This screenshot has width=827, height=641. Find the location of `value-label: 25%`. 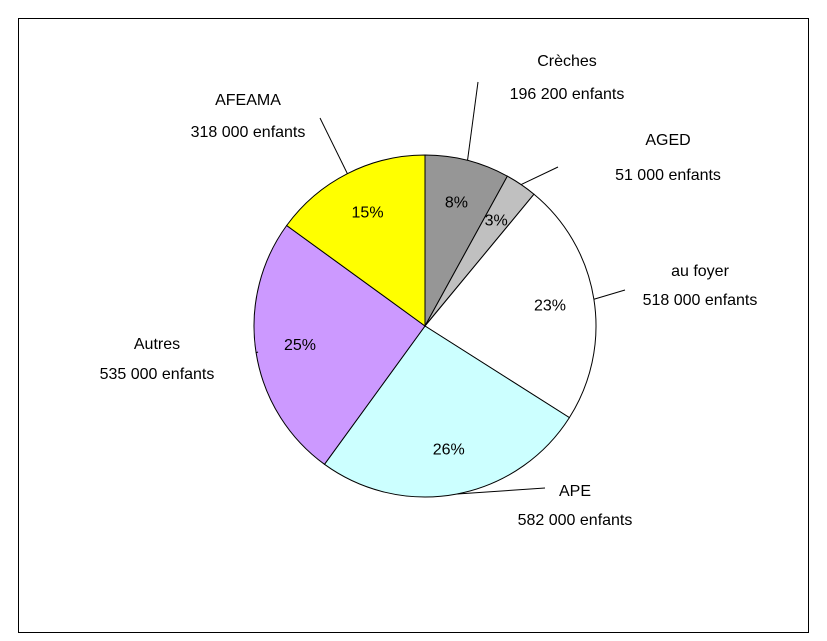

value-label: 25% is located at coordinates (300, 345).